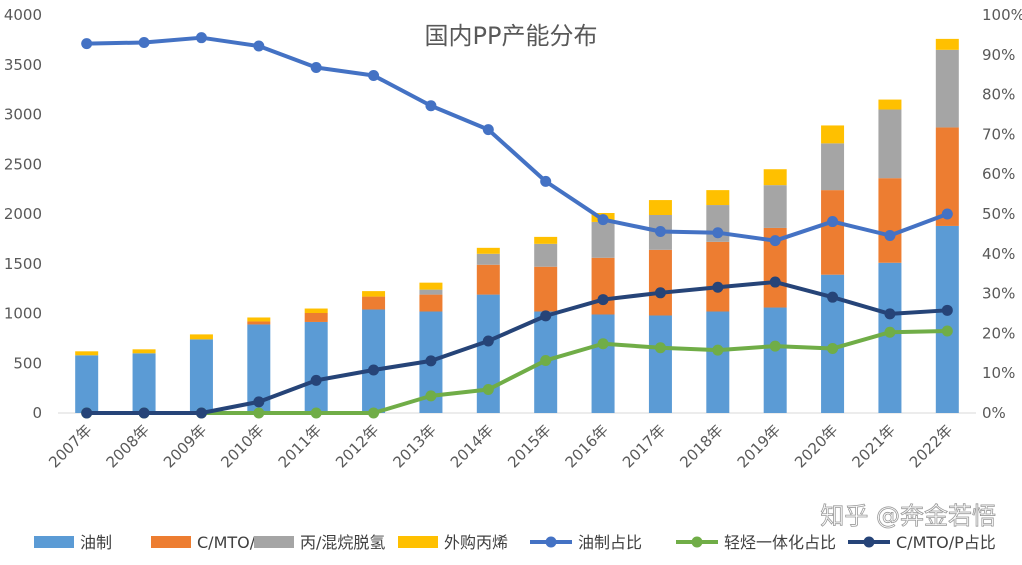 This screenshot has height=565, width=1022. Describe the element at coordinates (946, 542) in the screenshot. I see `legend-label: C/MTO/P占比` at that location.